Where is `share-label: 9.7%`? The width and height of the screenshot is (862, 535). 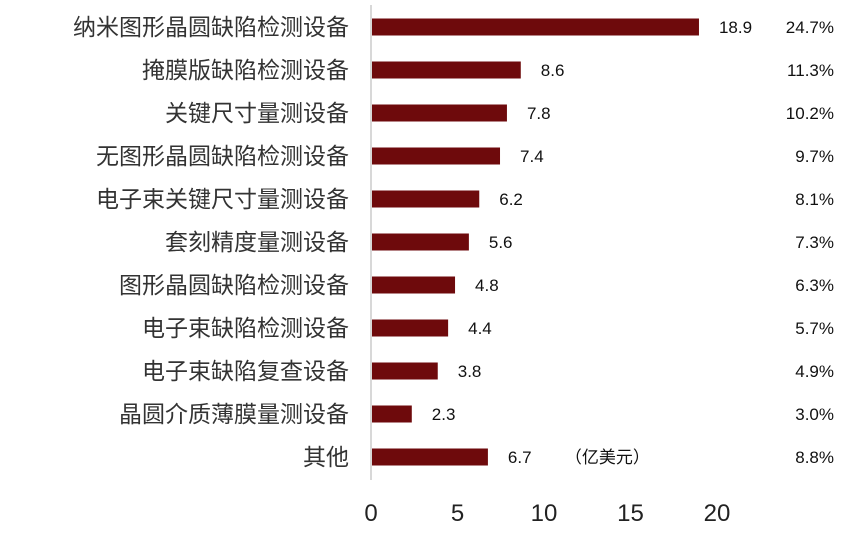 share-label: 9.7% is located at coordinates (814, 156).